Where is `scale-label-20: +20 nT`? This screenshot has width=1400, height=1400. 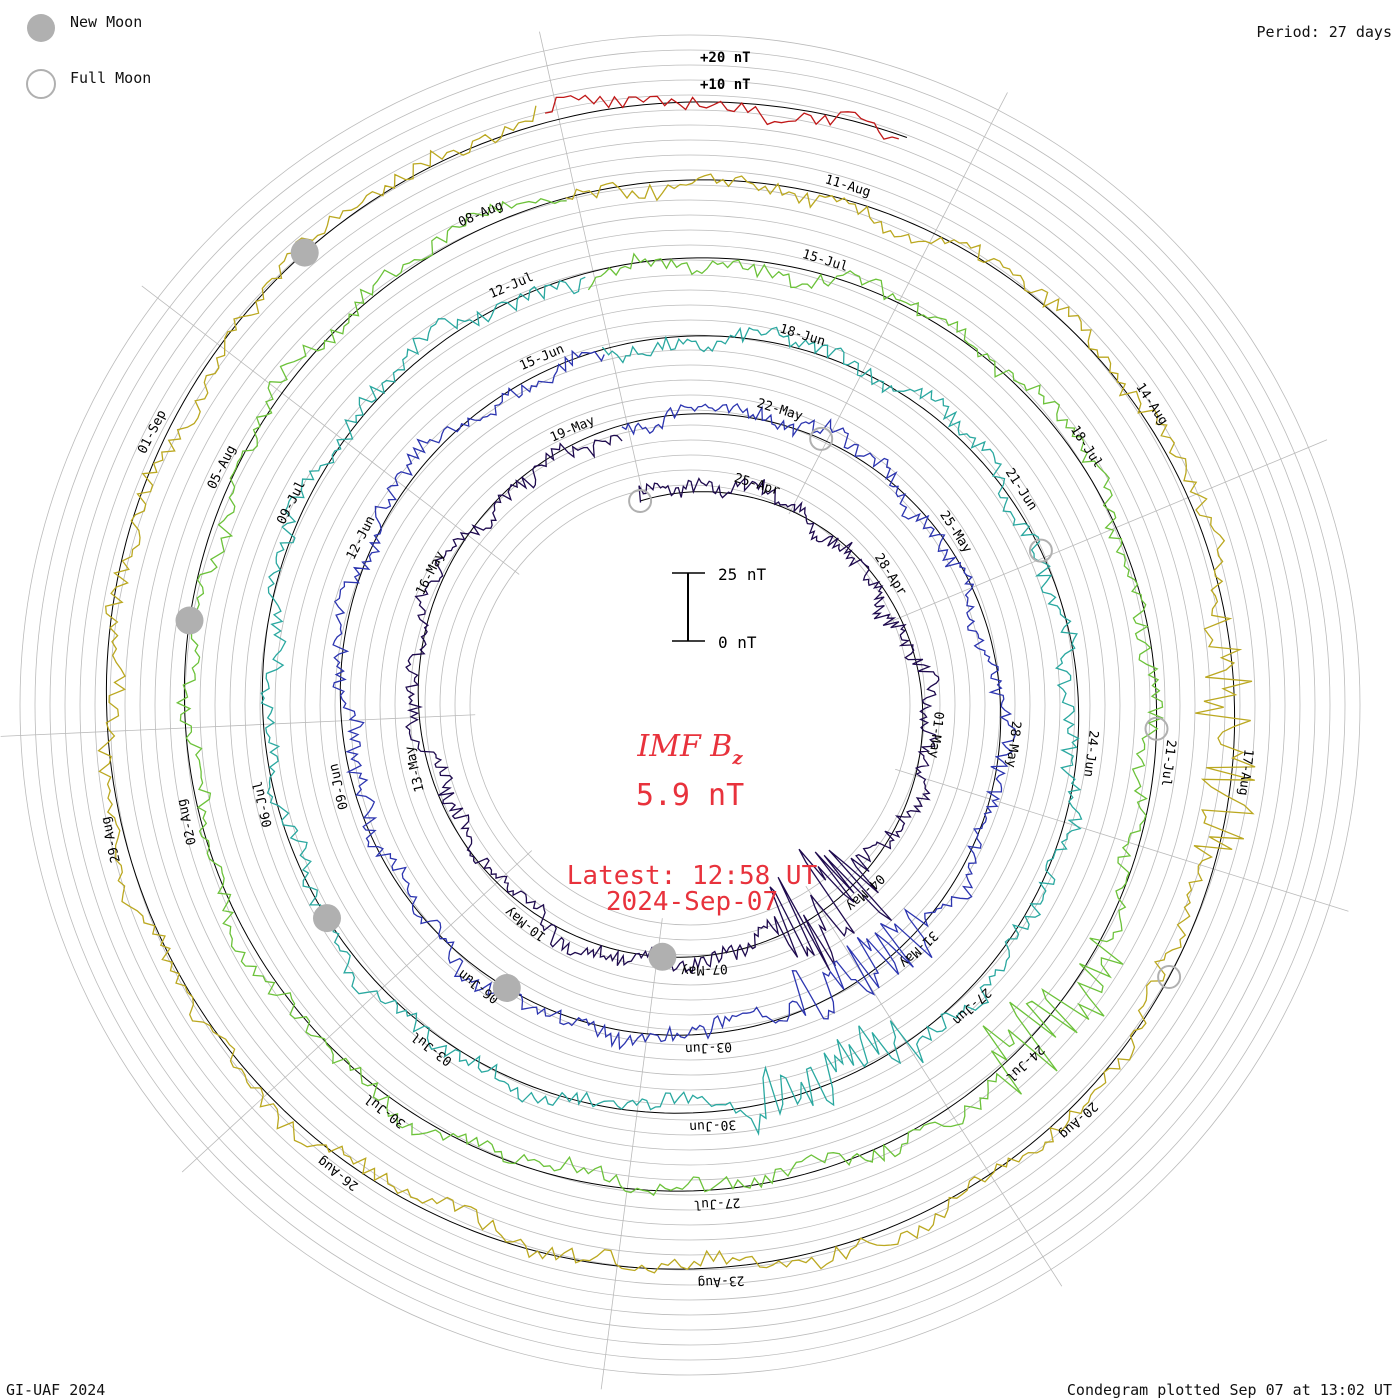
scale-label-20: +20 nT is located at coordinates (725, 58).